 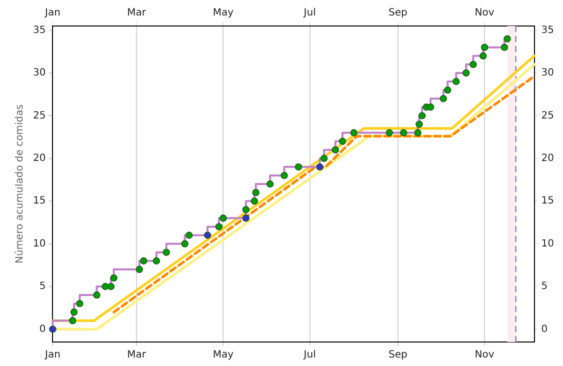 I want to click on x-tick-label: Jan, so click(x=52, y=13).